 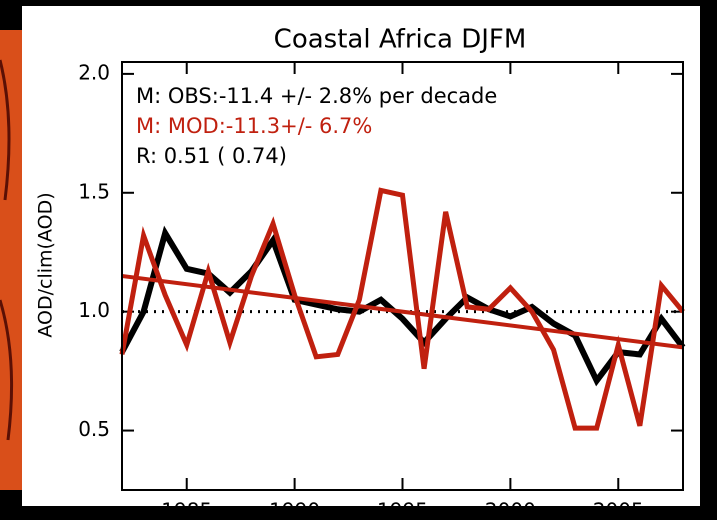 I want to click on y-tick-label: 2.0, so click(x=94, y=72).